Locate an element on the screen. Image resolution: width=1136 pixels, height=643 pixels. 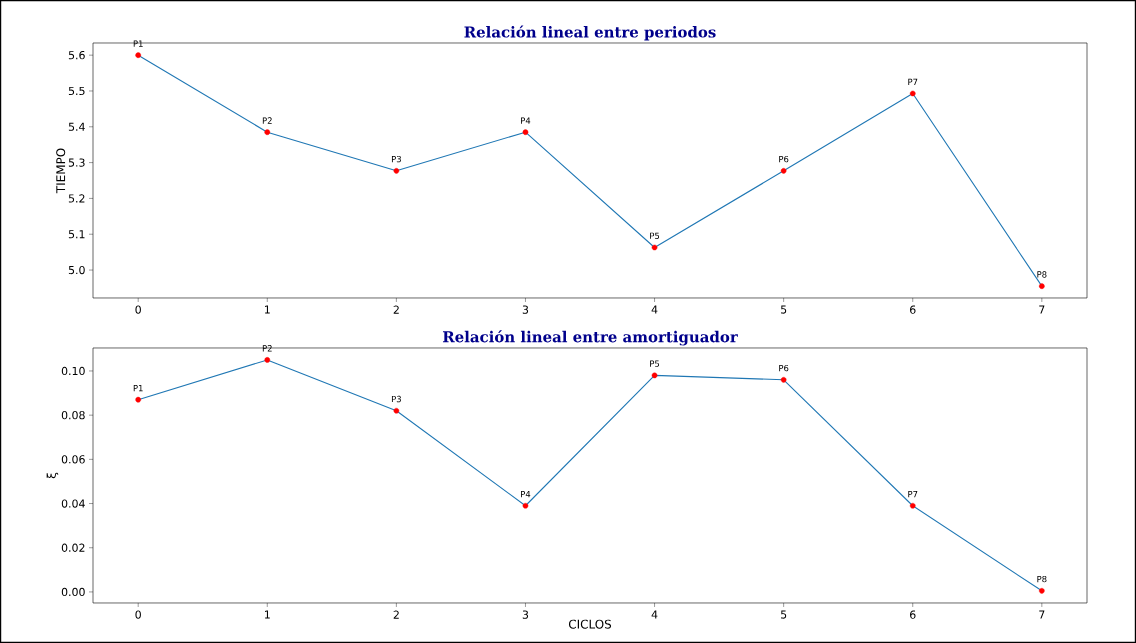
y-axis-title: ξ is located at coordinates (52, 475).